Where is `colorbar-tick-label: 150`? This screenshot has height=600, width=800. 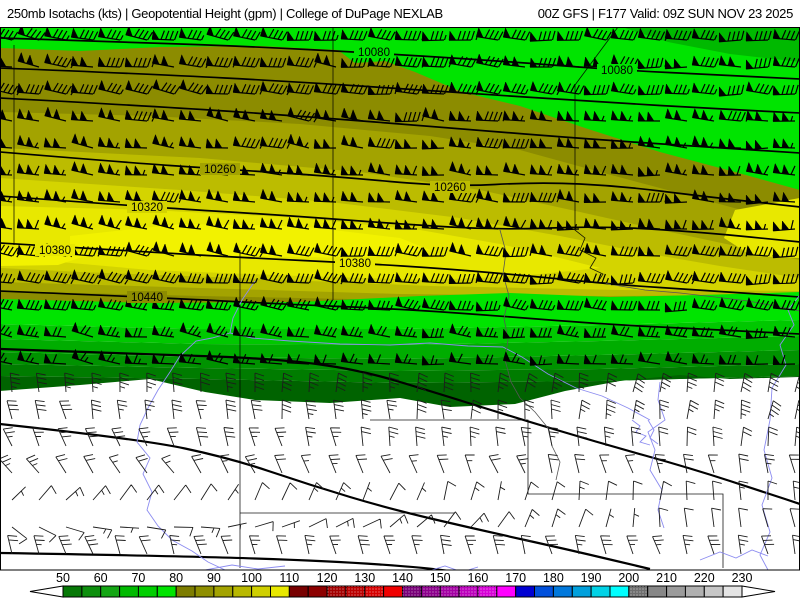 colorbar-tick-label: 150 is located at coordinates (440, 578).